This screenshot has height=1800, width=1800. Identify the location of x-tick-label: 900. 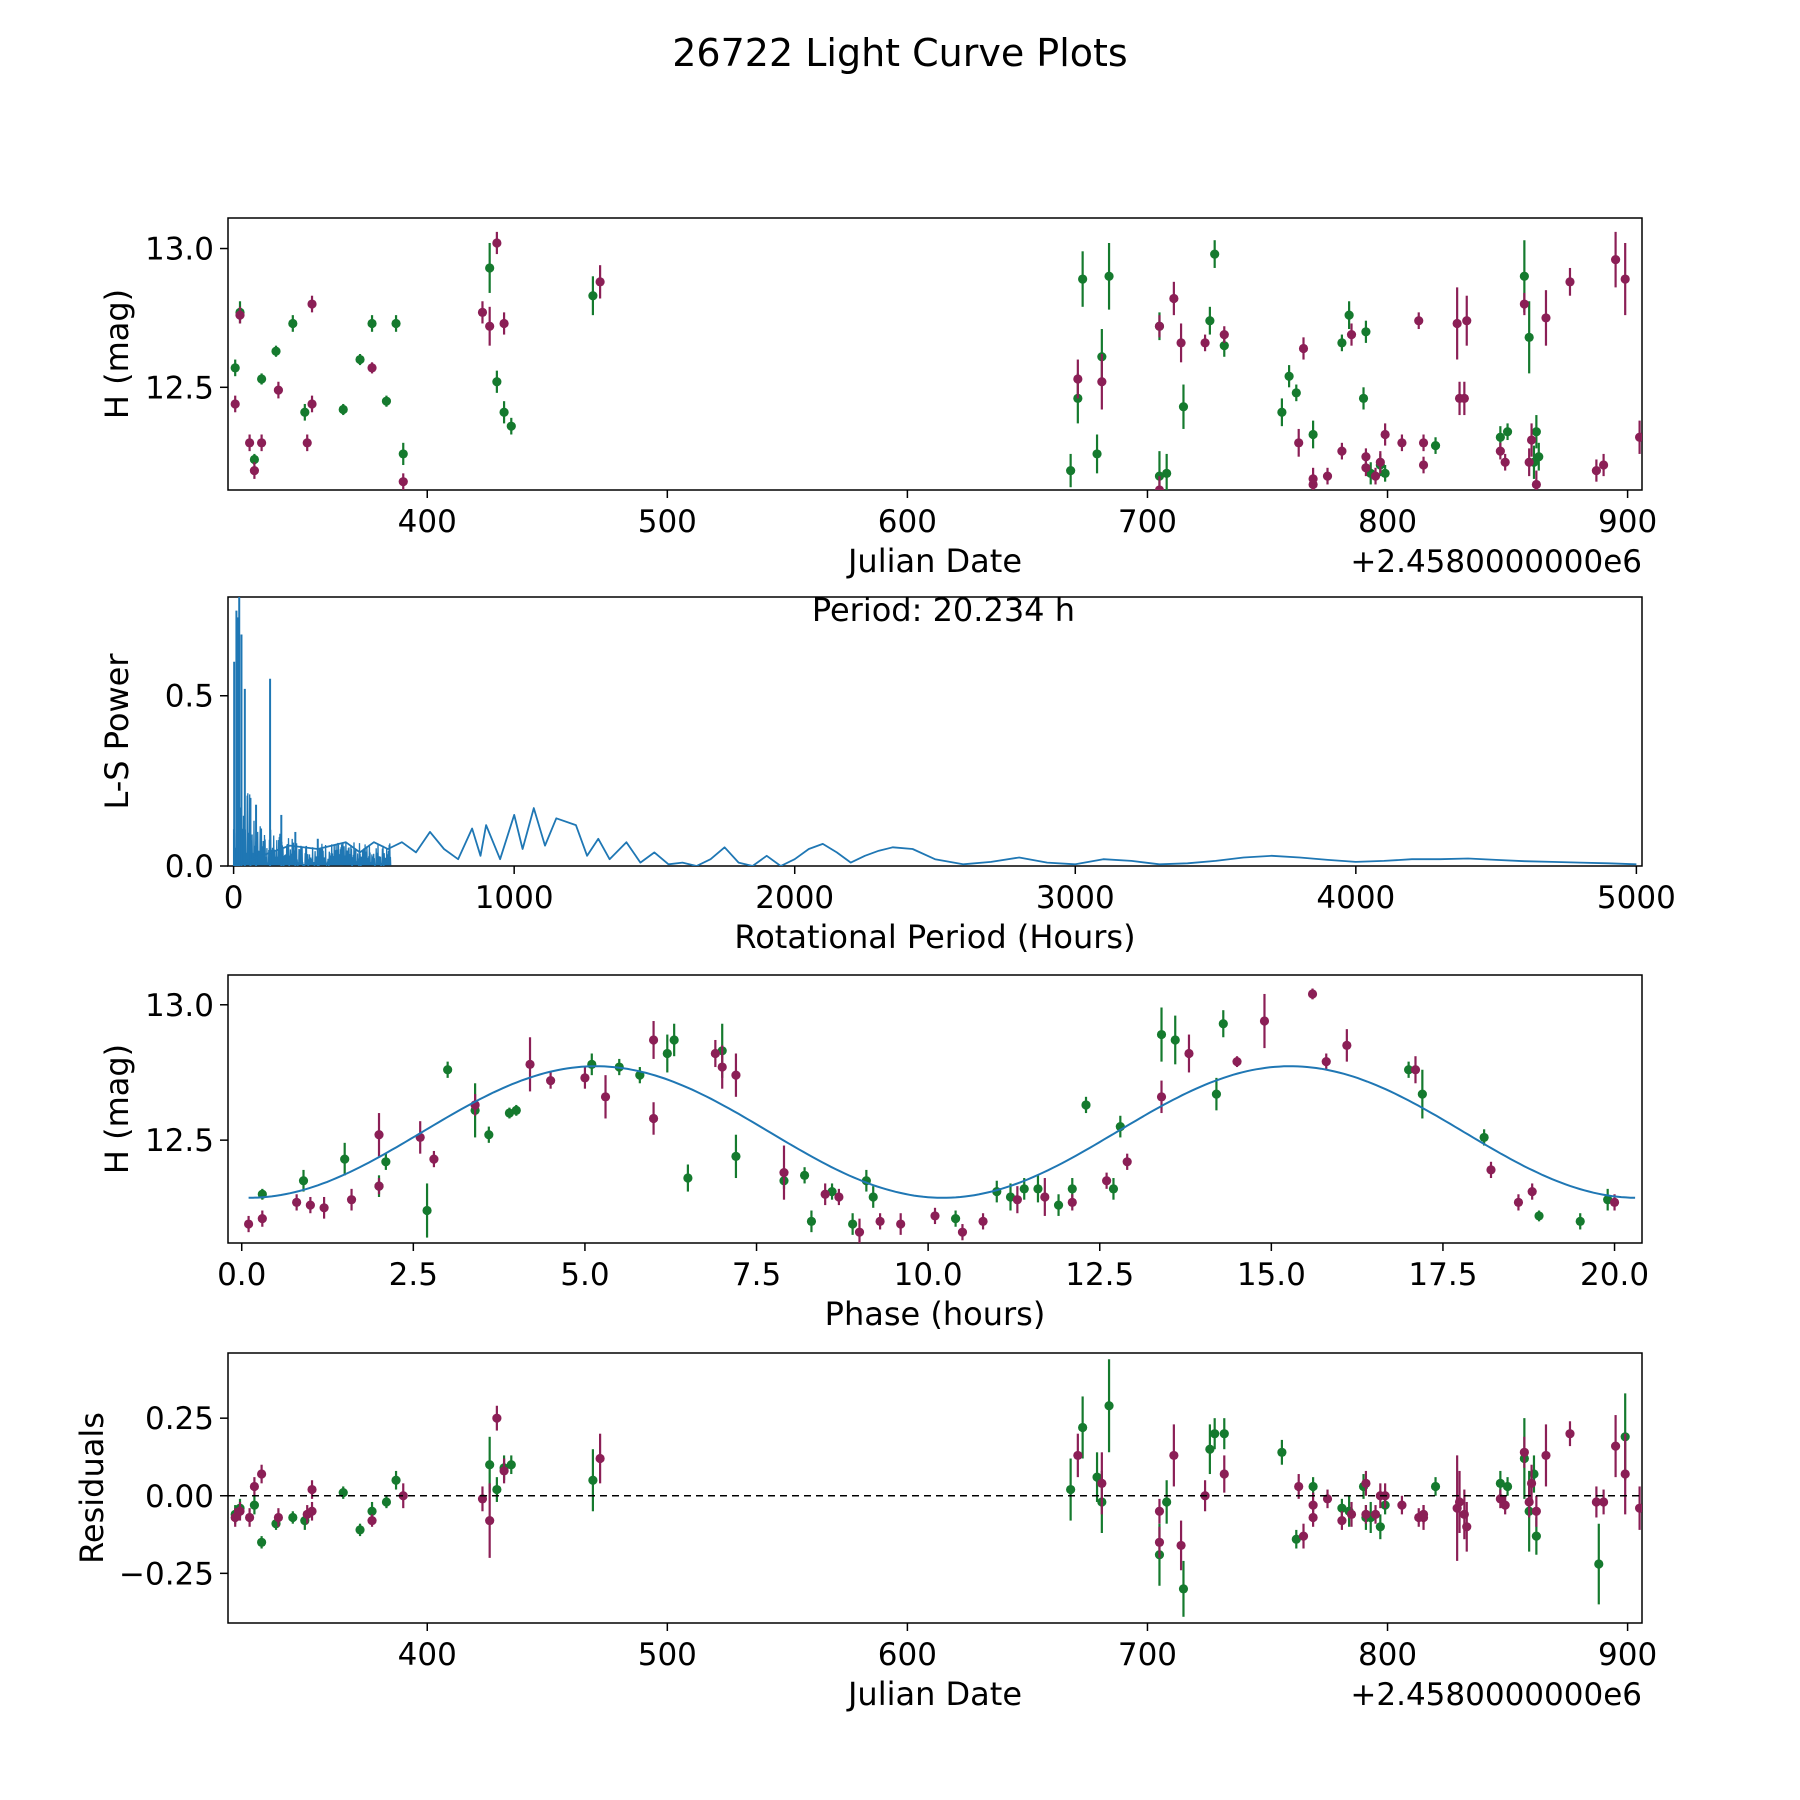
(1627, 1655).